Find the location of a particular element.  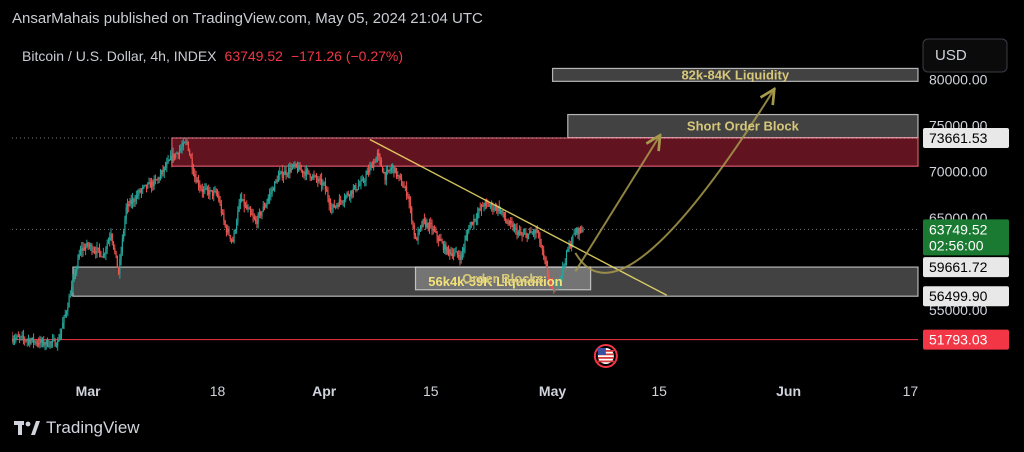

event-marker is located at coordinates (605, 356).